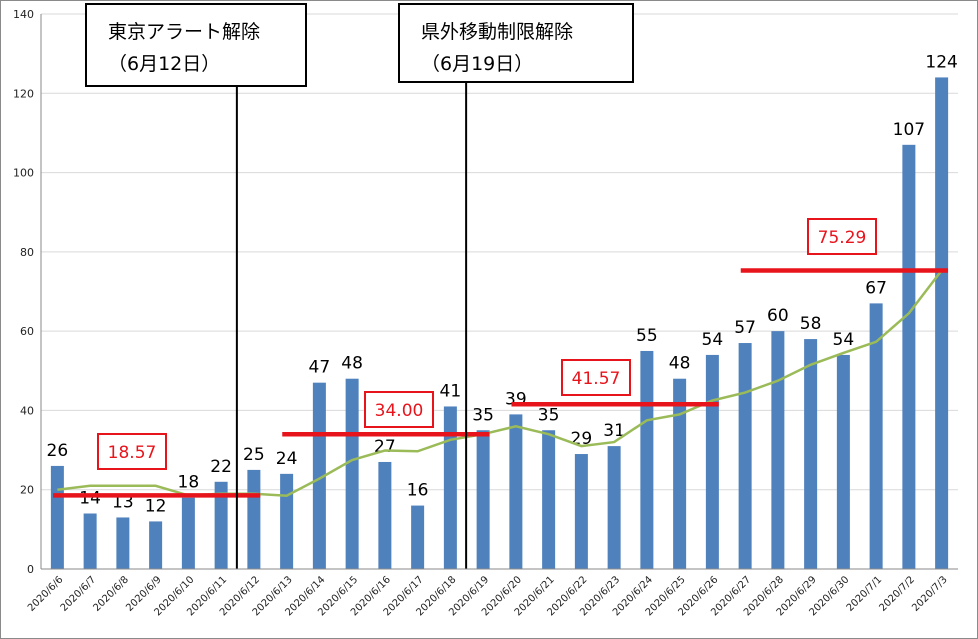  Describe the element at coordinates (23, 14) in the screenshot. I see `y-tick-label: 140` at that location.